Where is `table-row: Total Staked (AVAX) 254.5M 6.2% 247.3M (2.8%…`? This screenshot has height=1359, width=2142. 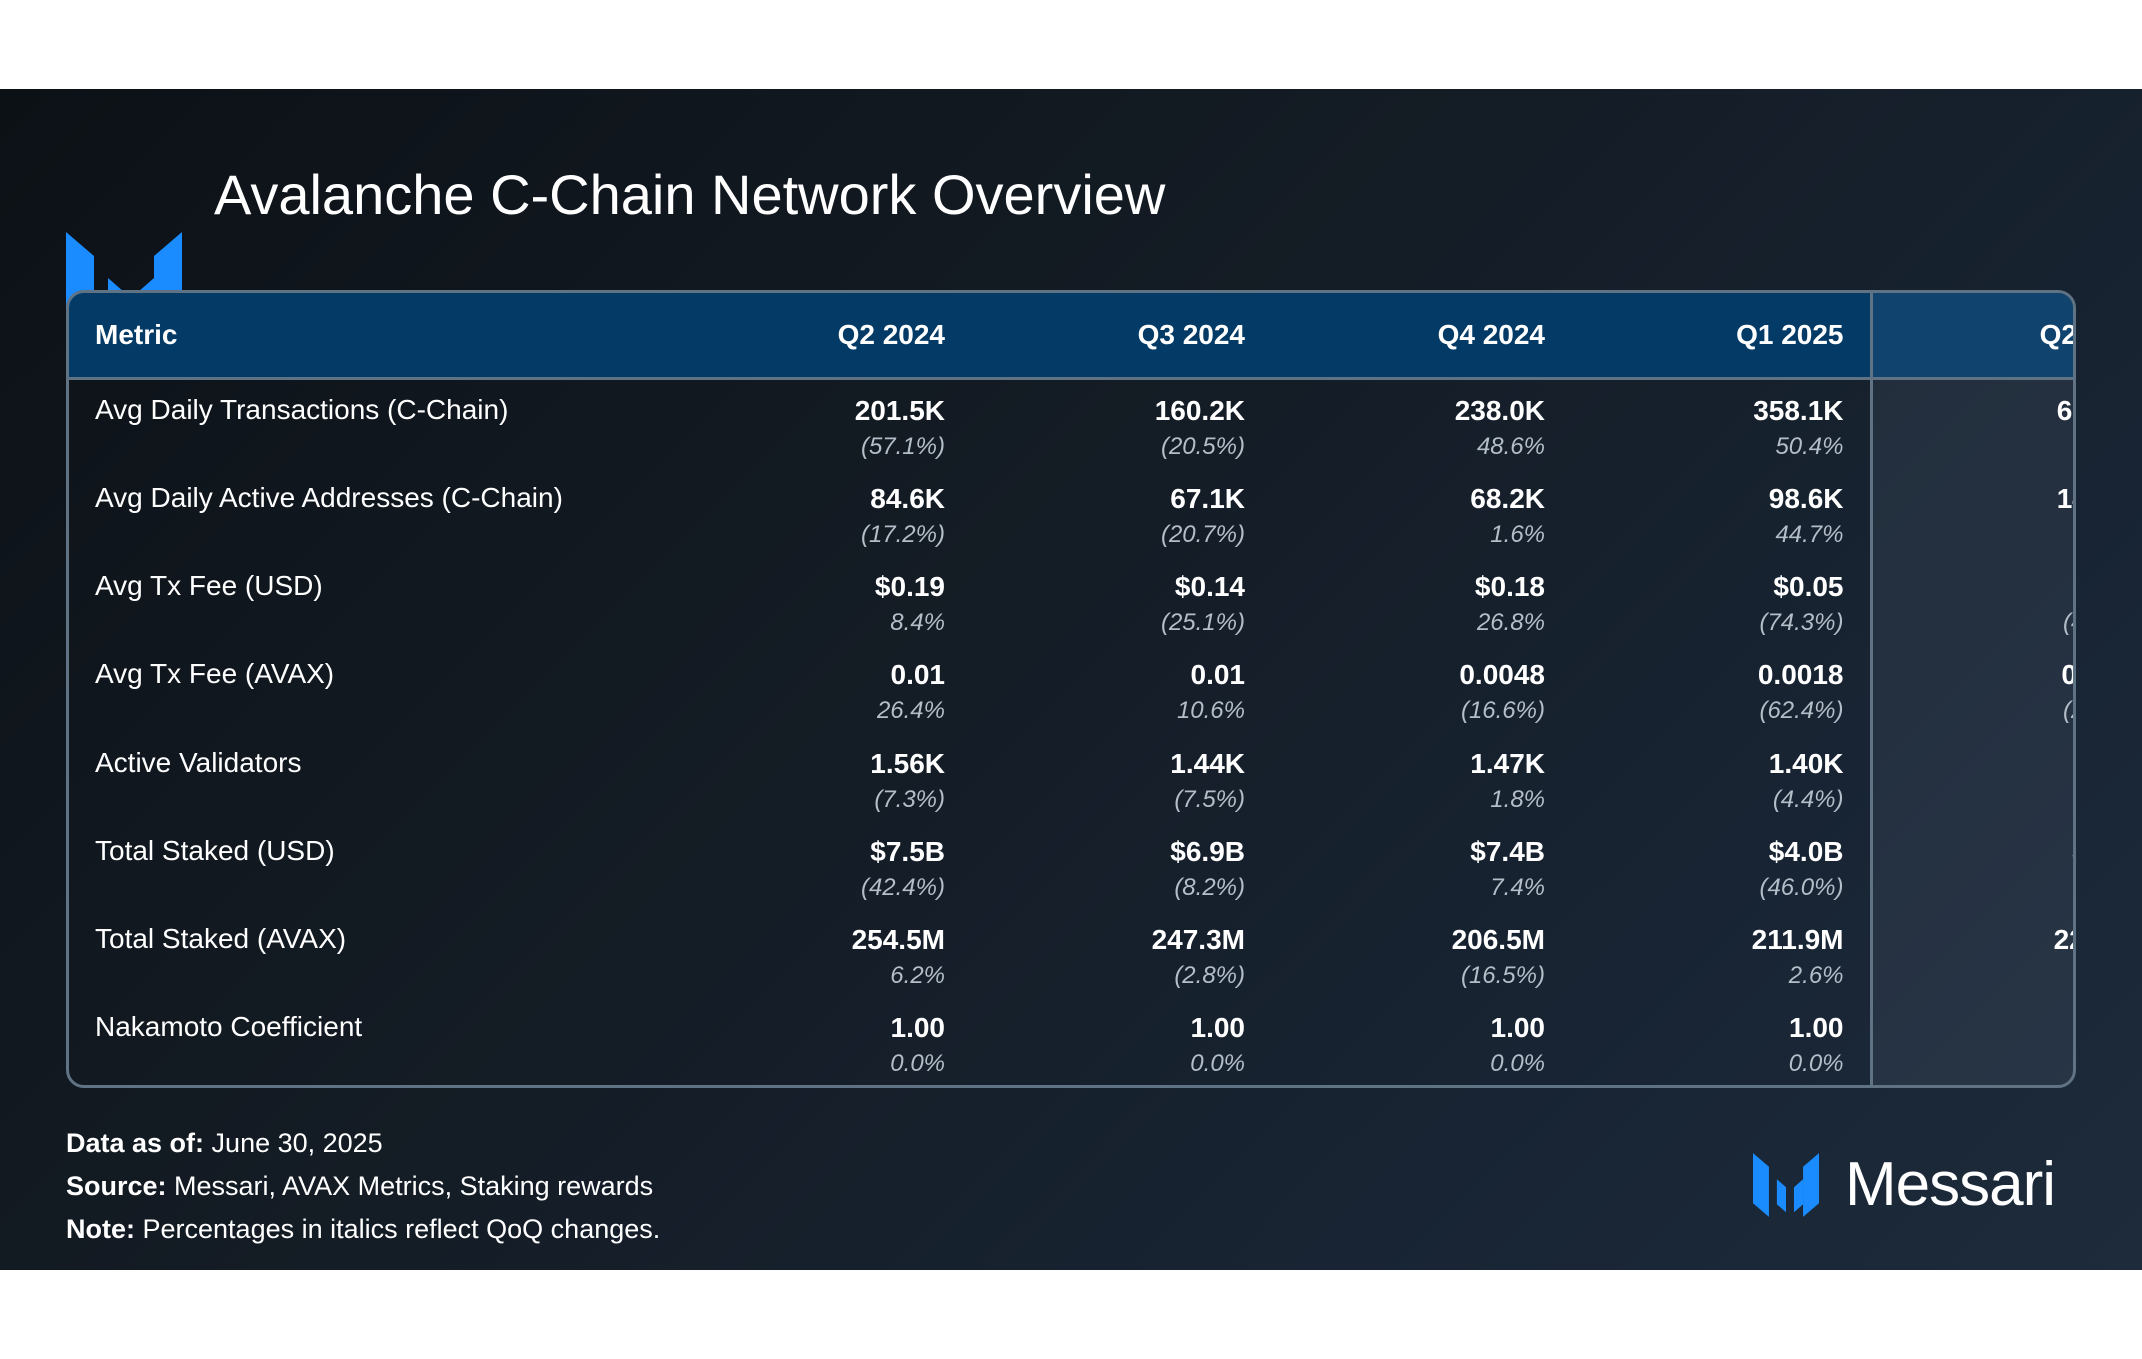 table-row: Total Staked (AVAX) 254.5M 6.2% 247.3M (2.8%… is located at coordinates (1071, 952).